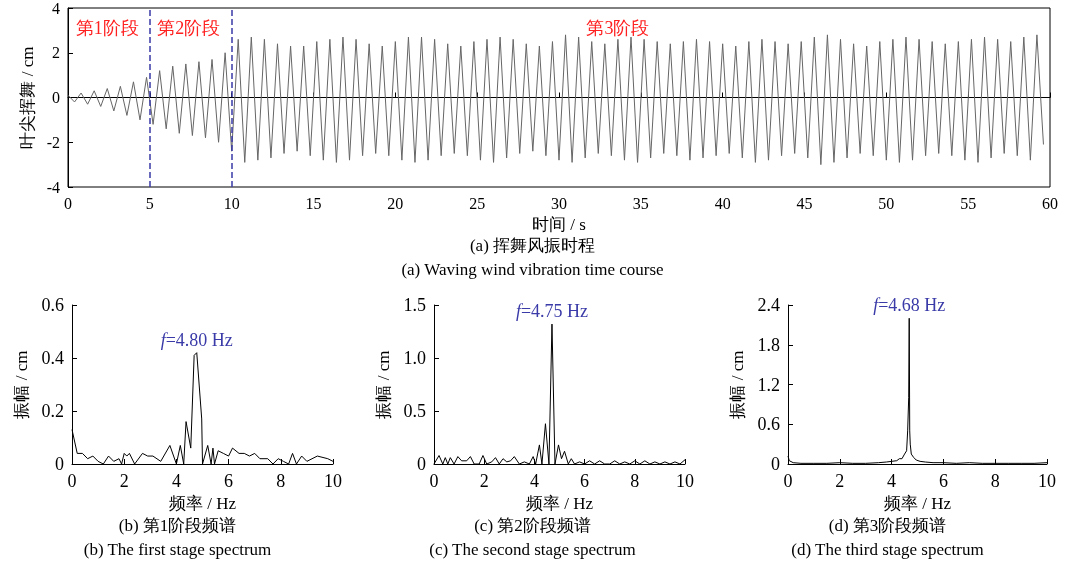 This screenshot has height=566, width=1065. What do you see at coordinates (618, 28) in the screenshot?
I see `annotation: 第3阶段` at bounding box center [618, 28].